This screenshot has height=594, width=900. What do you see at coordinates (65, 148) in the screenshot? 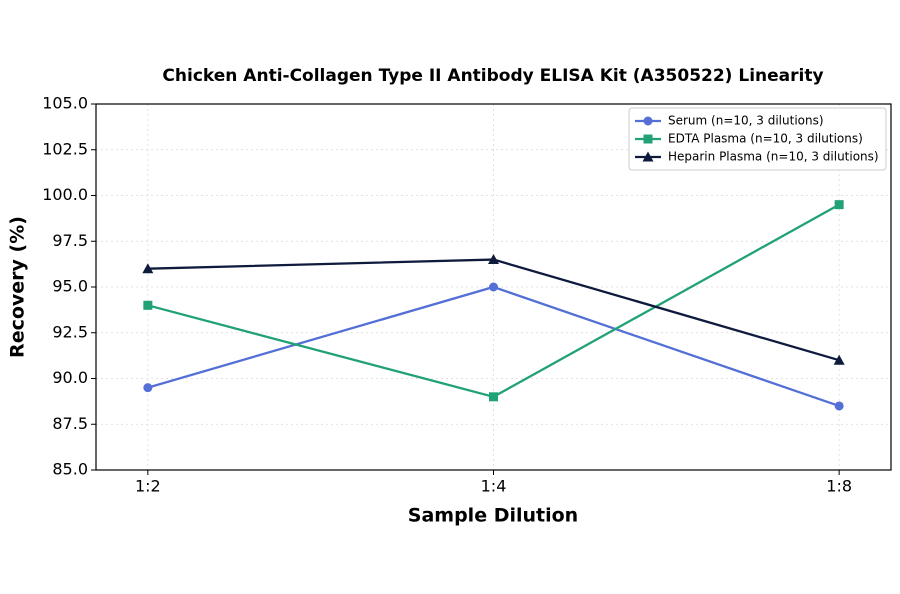
I see `y-tick-label: 102.5` at bounding box center [65, 148].